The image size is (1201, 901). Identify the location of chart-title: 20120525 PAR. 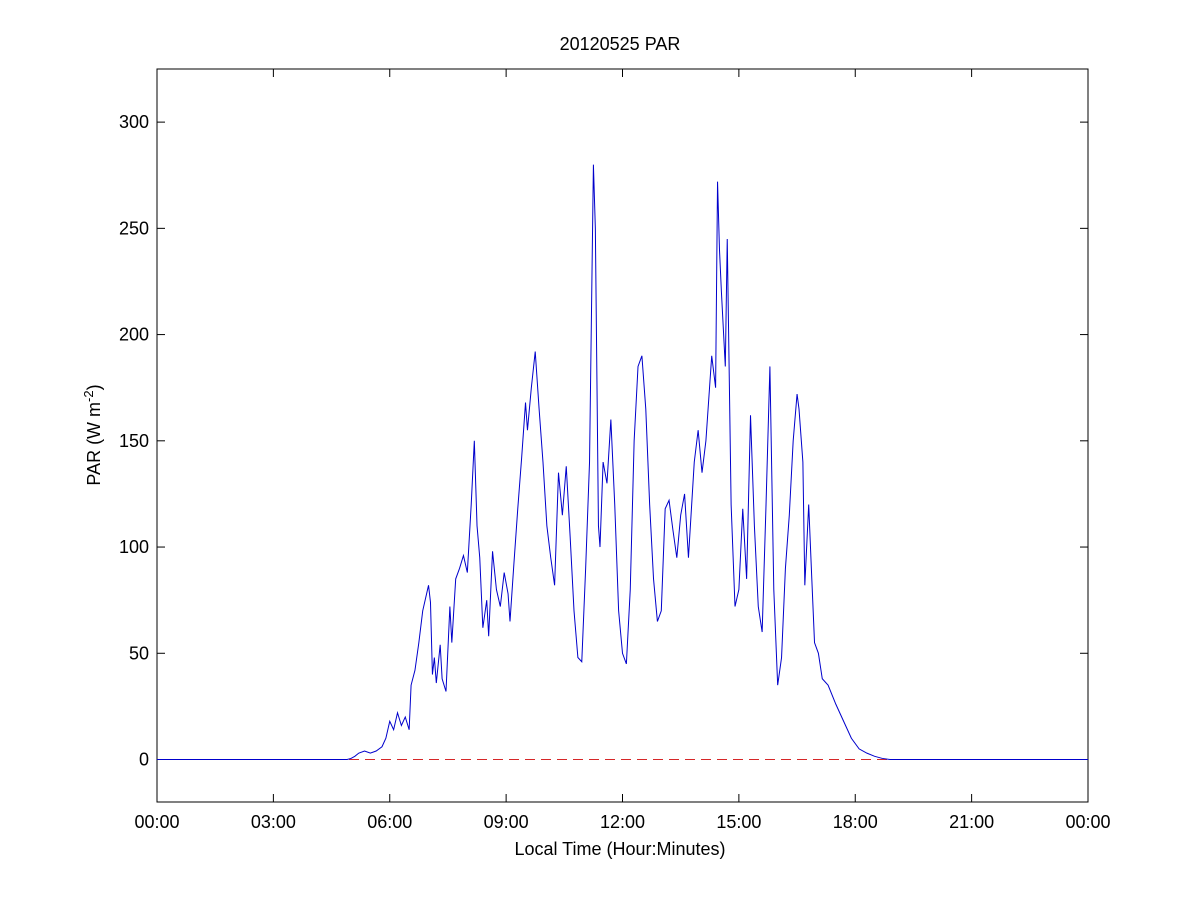
(620, 44).